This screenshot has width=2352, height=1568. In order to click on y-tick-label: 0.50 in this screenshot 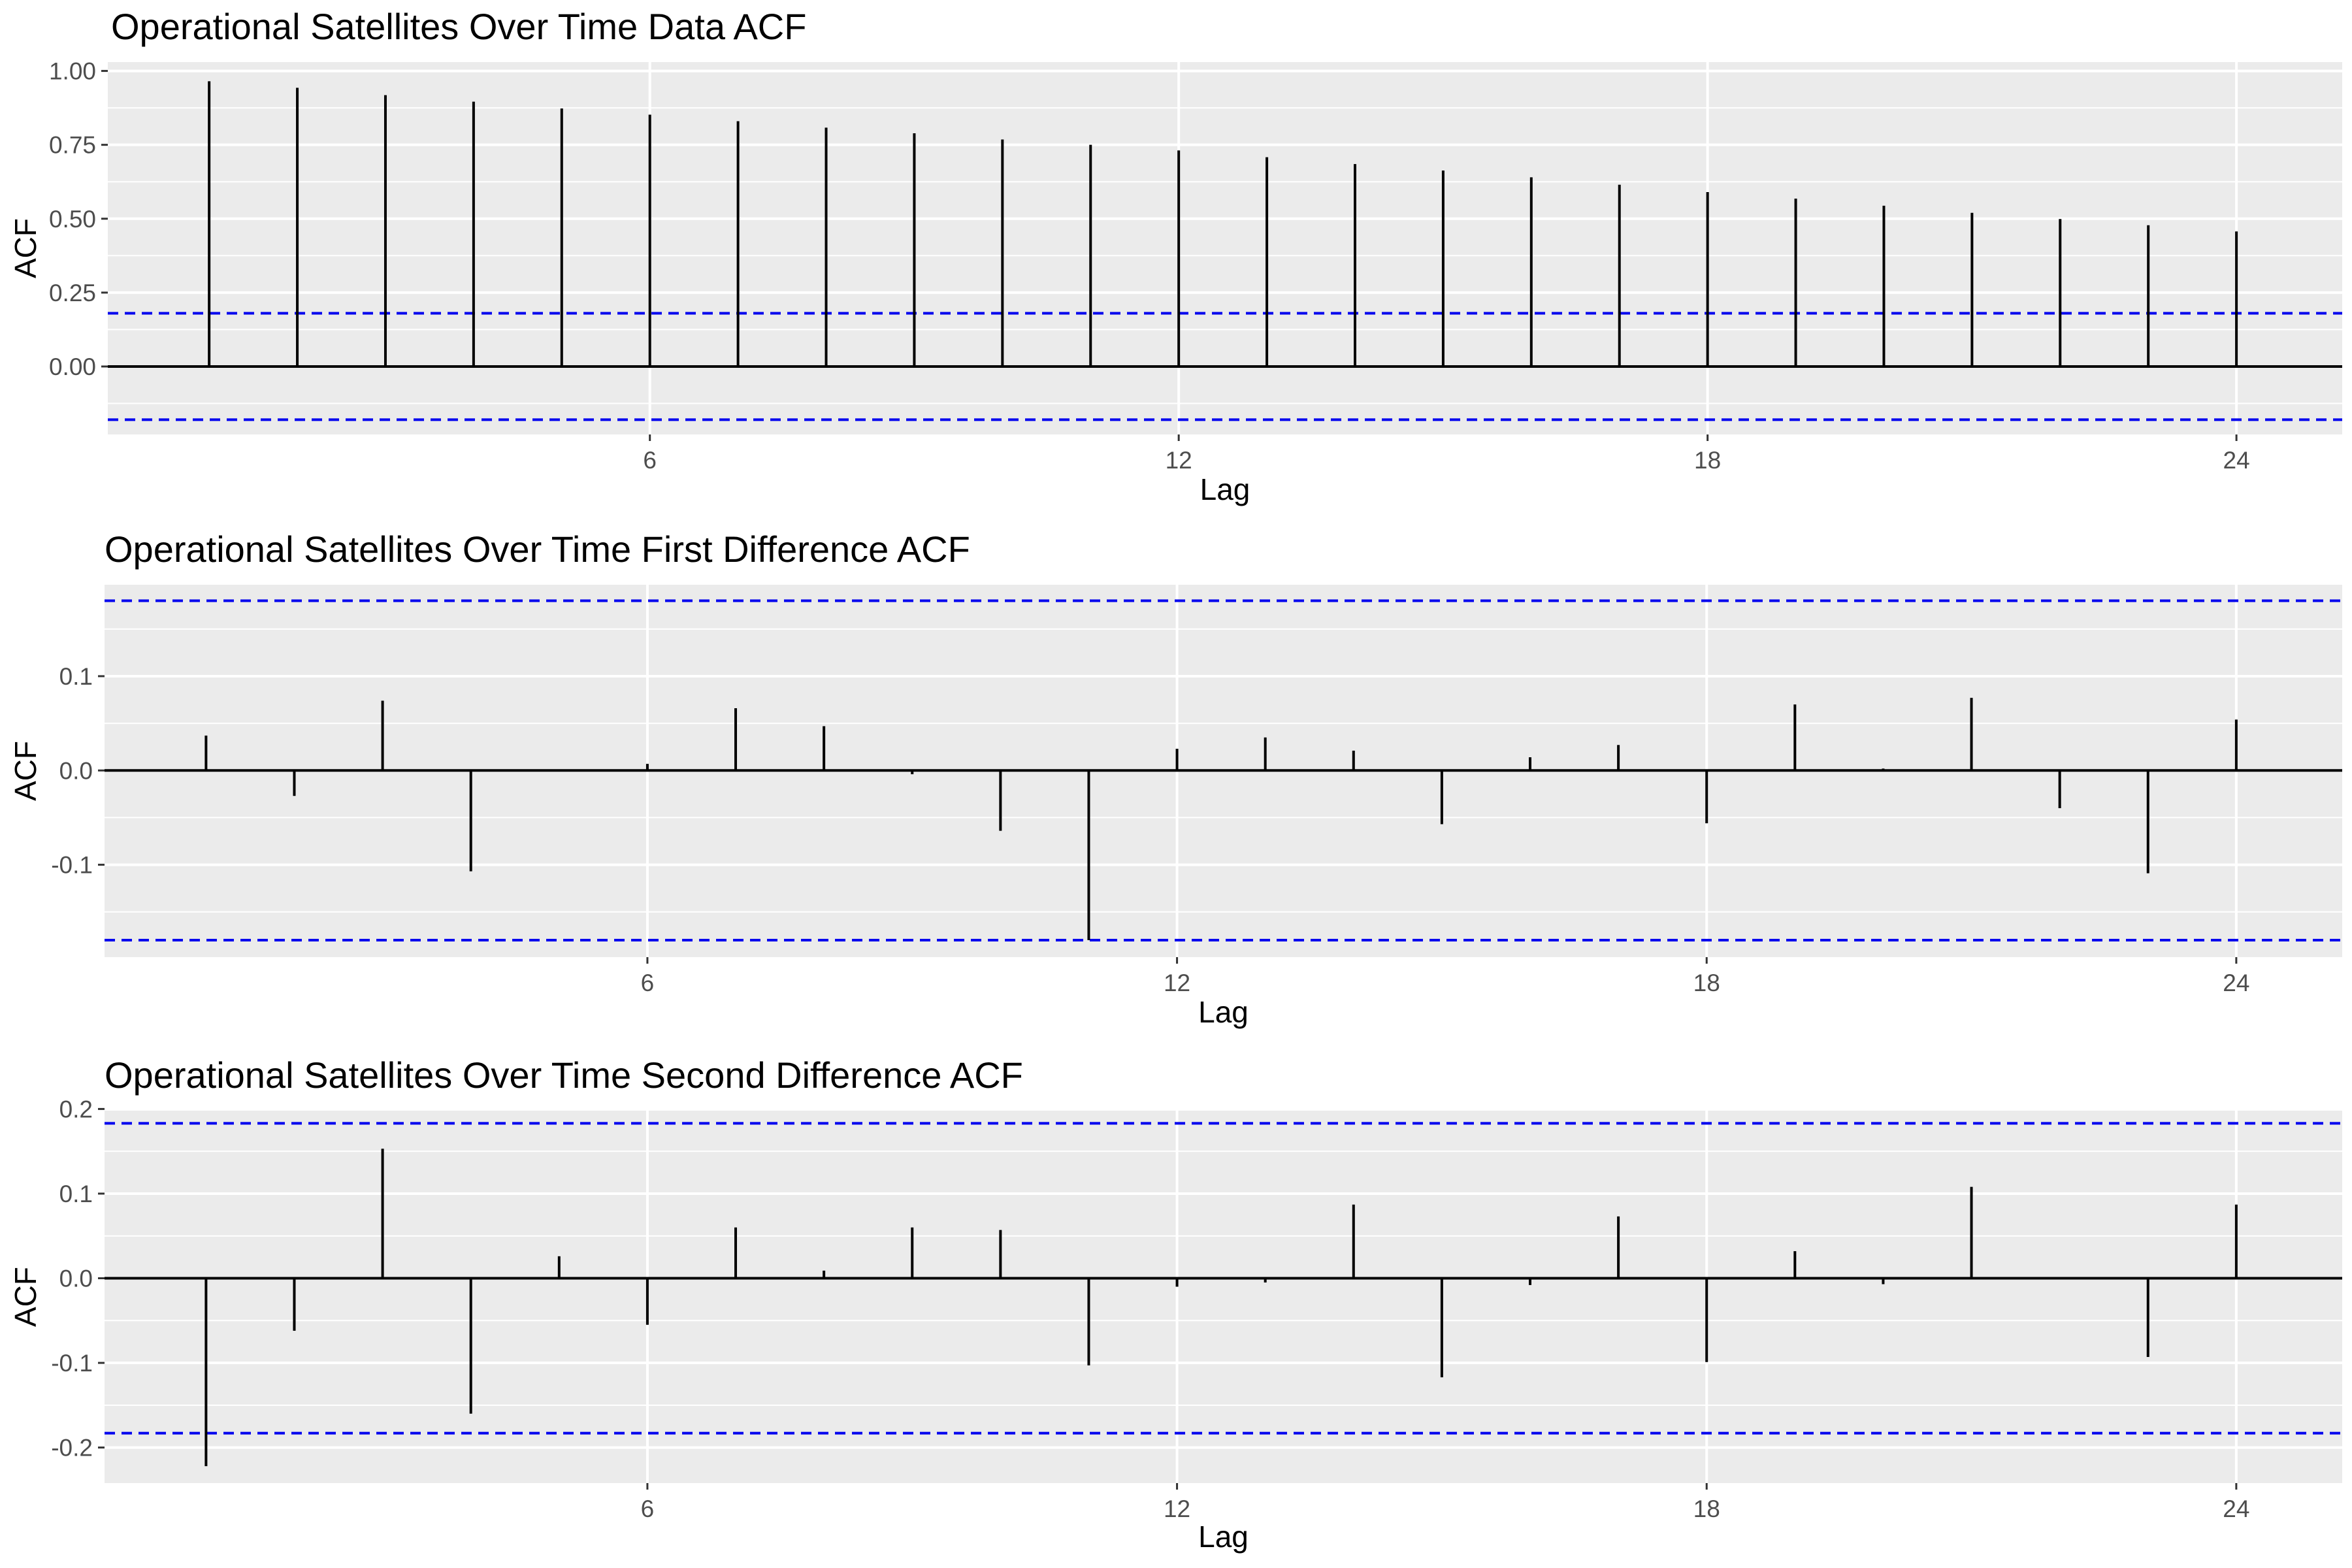, I will do `click(72, 219)`.